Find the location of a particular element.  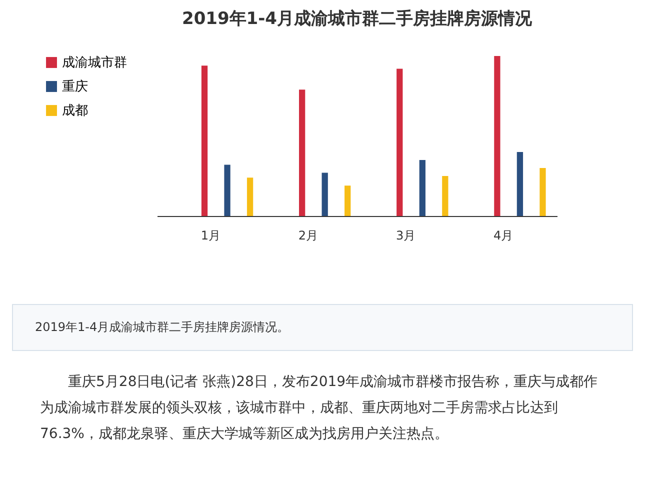

chart-title: 2019年1-4月成渝城市群二手房挂牌房源情况 is located at coordinates (358, 19).